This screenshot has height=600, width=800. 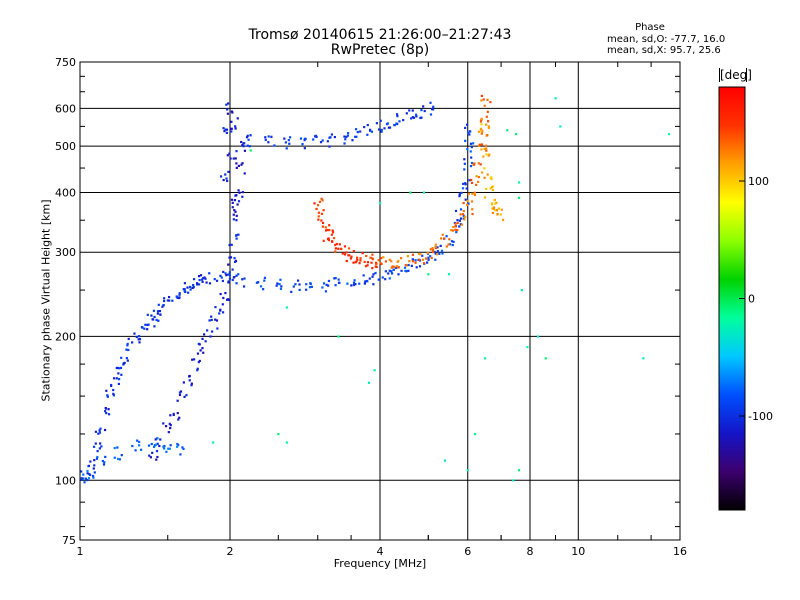 I want to click on y-tick-label: 300, so click(x=65, y=252).